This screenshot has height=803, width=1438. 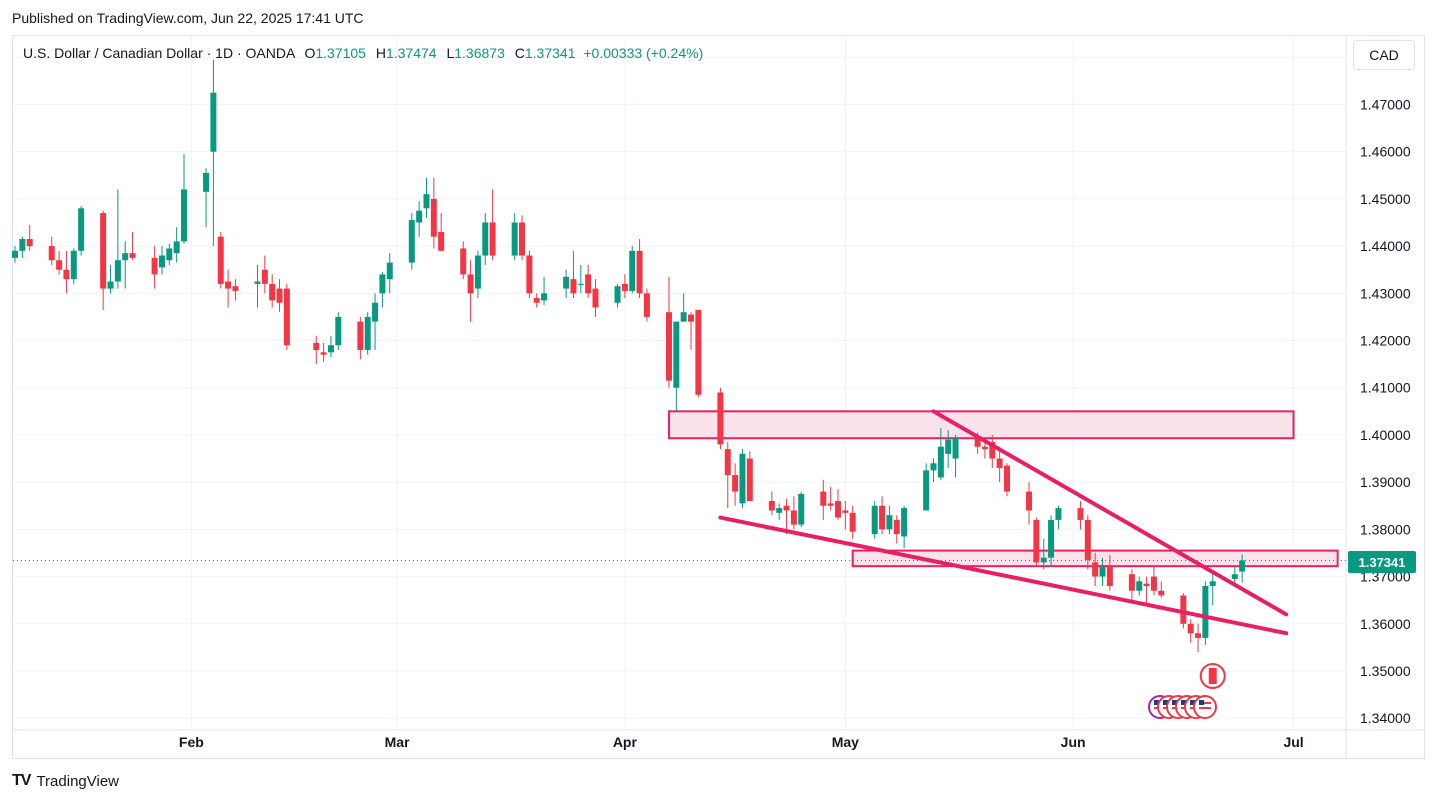 I want to click on high-label: H, so click(x=380, y=53).